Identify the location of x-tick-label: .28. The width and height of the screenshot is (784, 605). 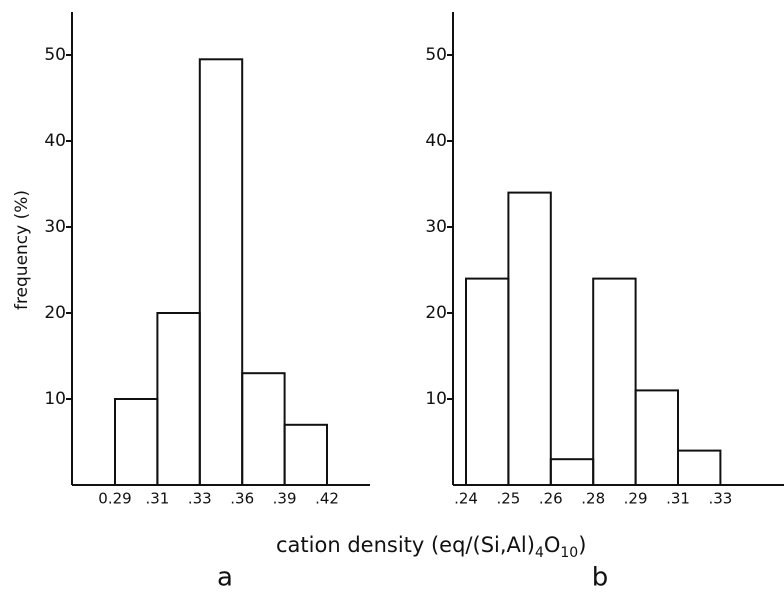
(593, 499).